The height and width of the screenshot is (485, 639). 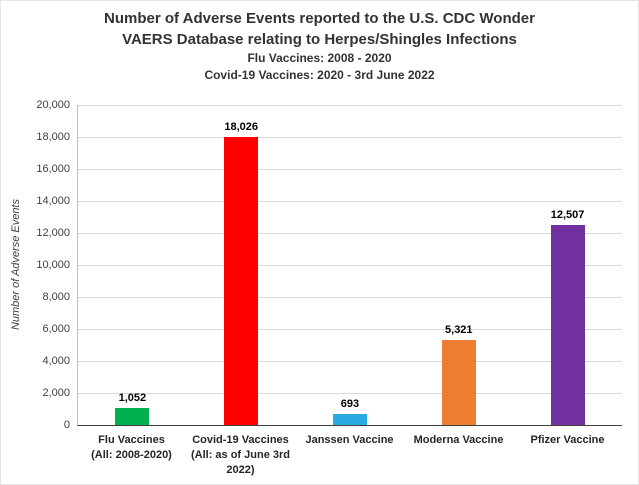 I want to click on bar-value-label: 18,026, so click(x=241, y=126).